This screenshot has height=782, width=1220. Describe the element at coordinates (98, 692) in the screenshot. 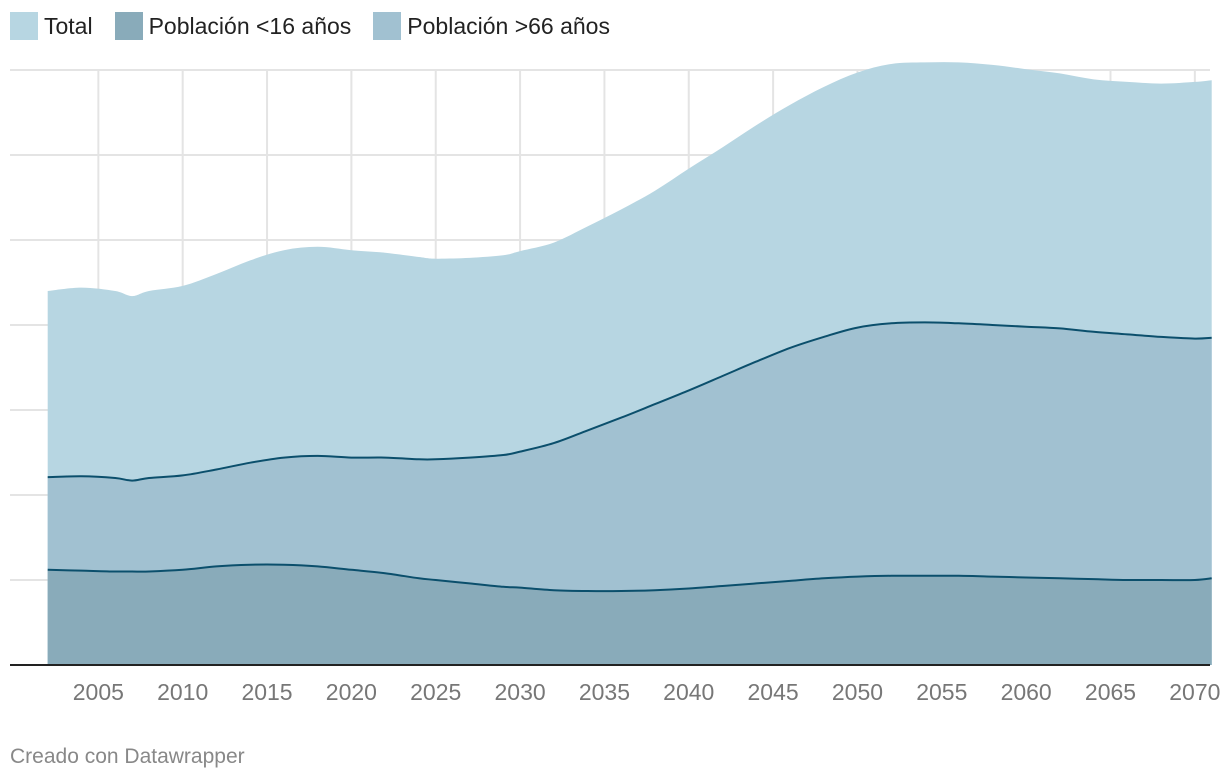

I see `x-tick-label: 2005` at that location.